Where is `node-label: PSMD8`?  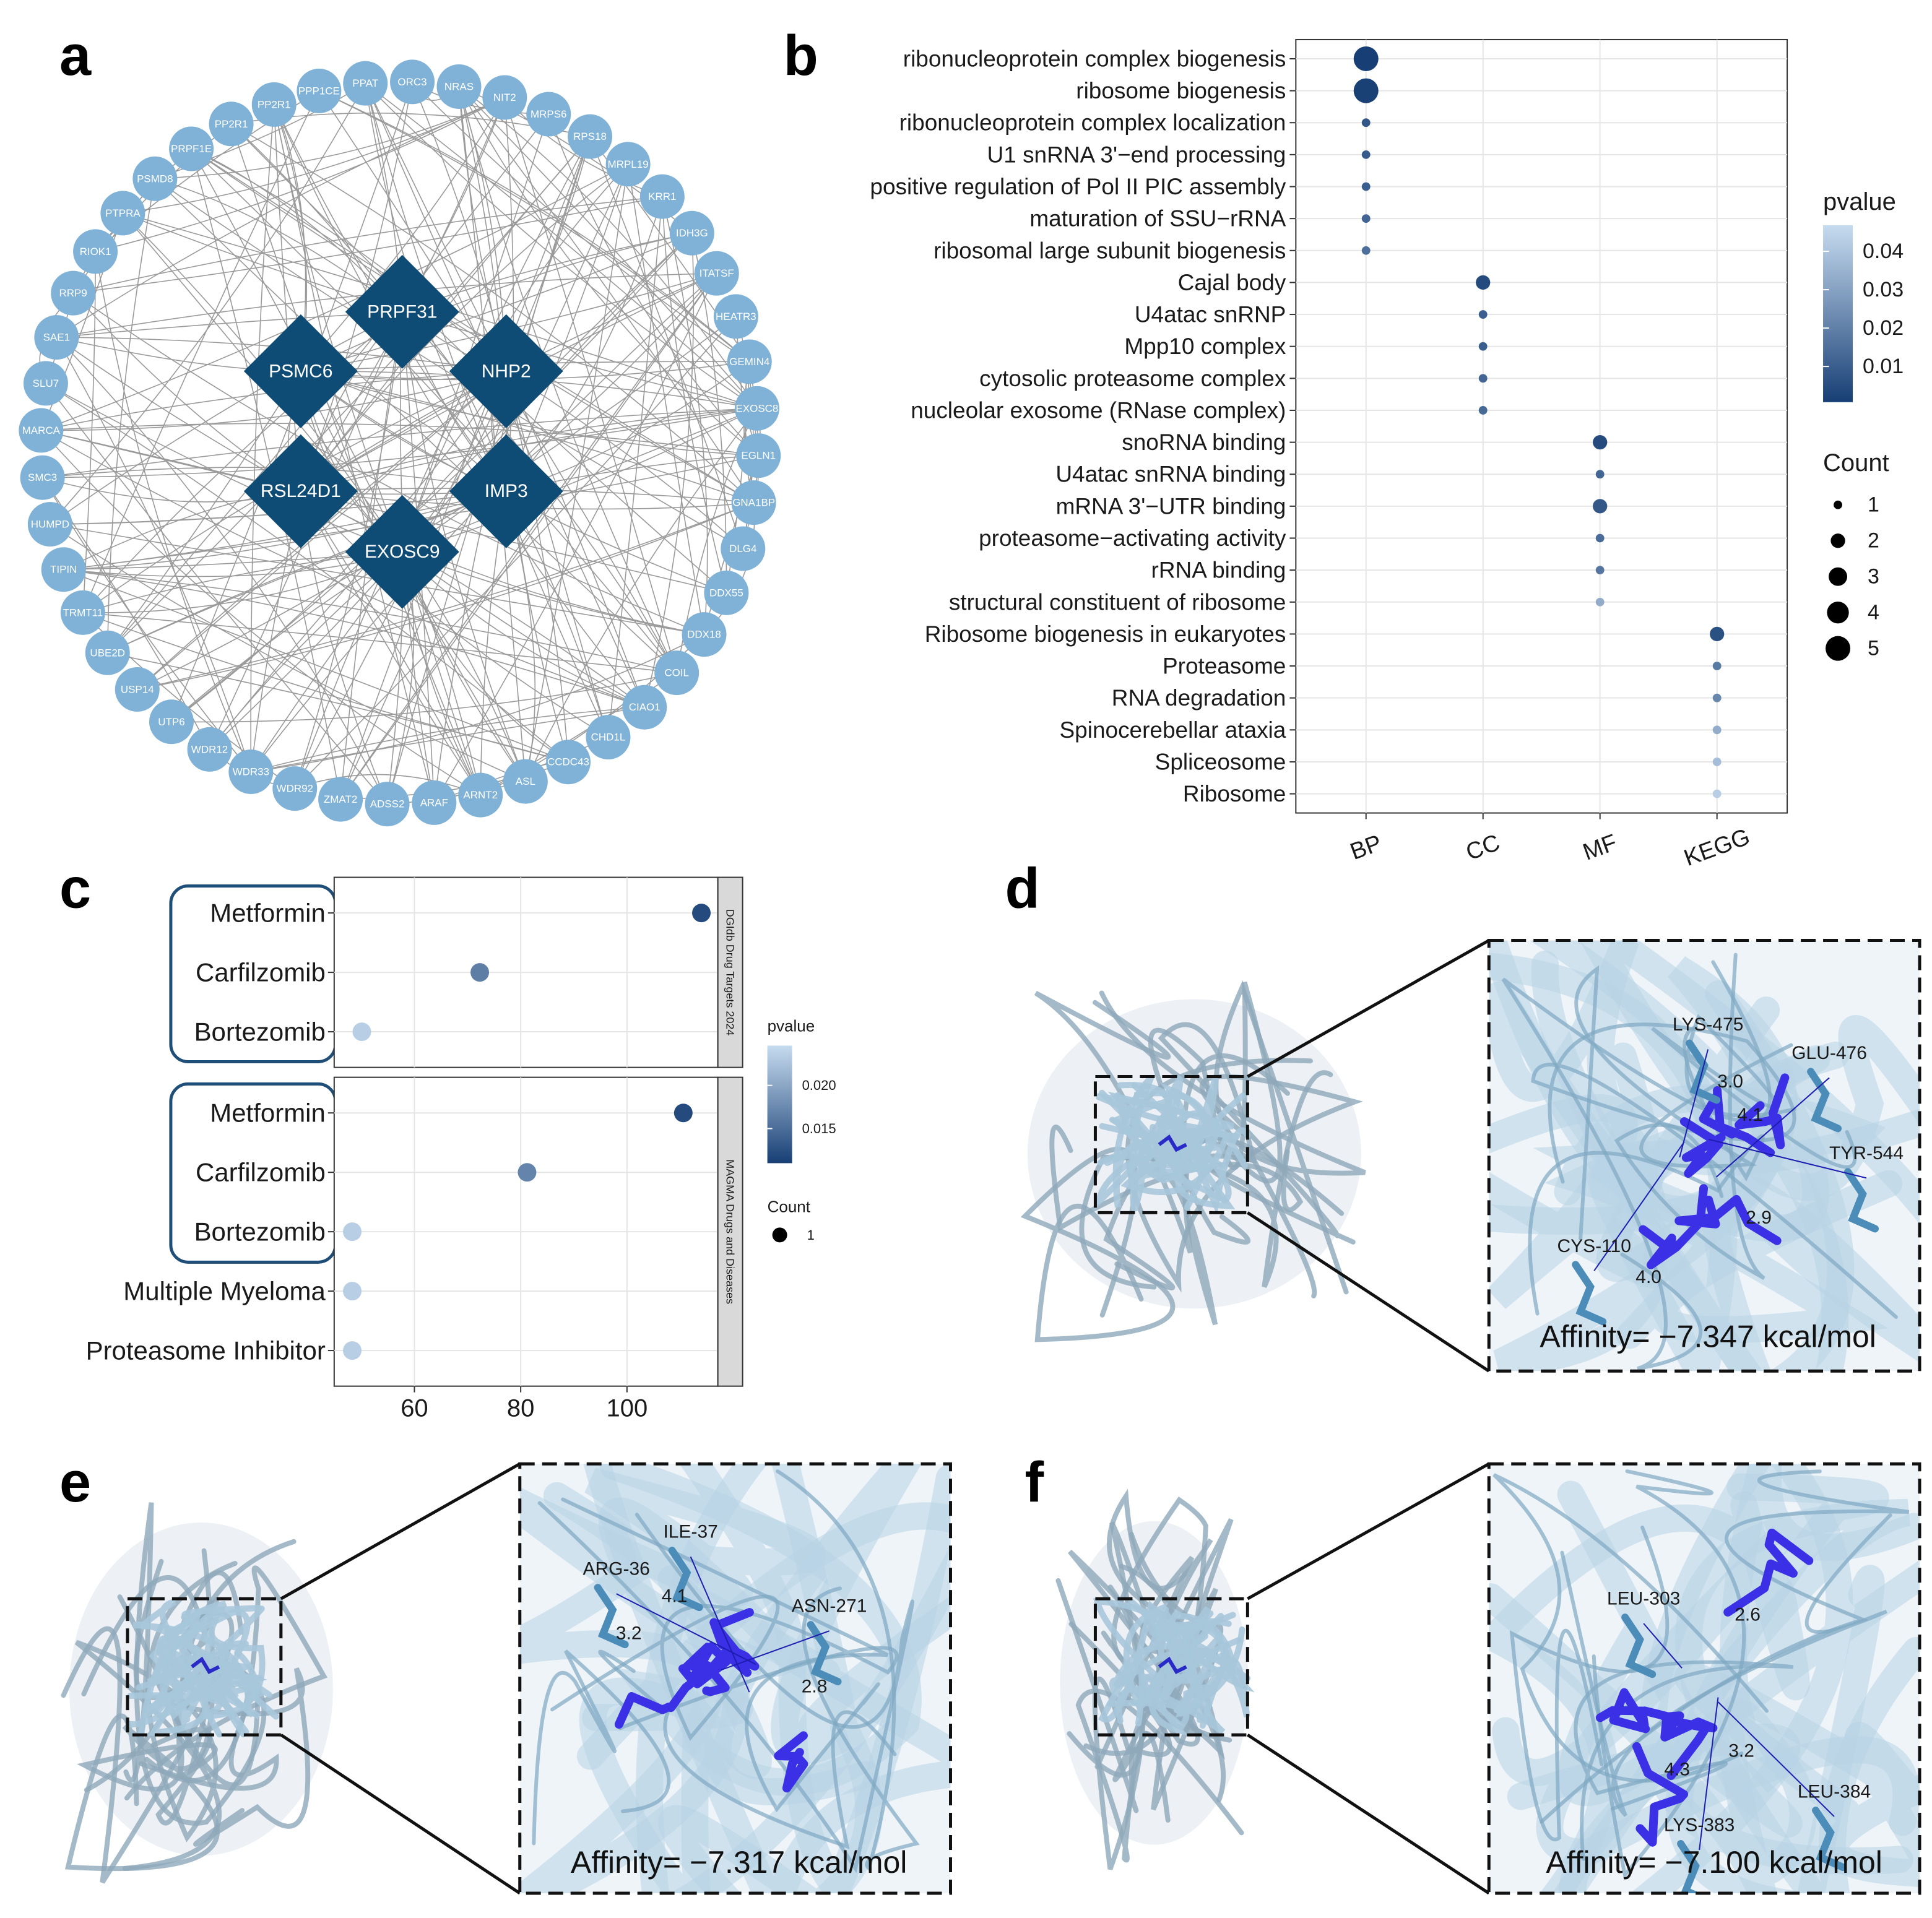
node-label: PSMD8 is located at coordinates (155, 178).